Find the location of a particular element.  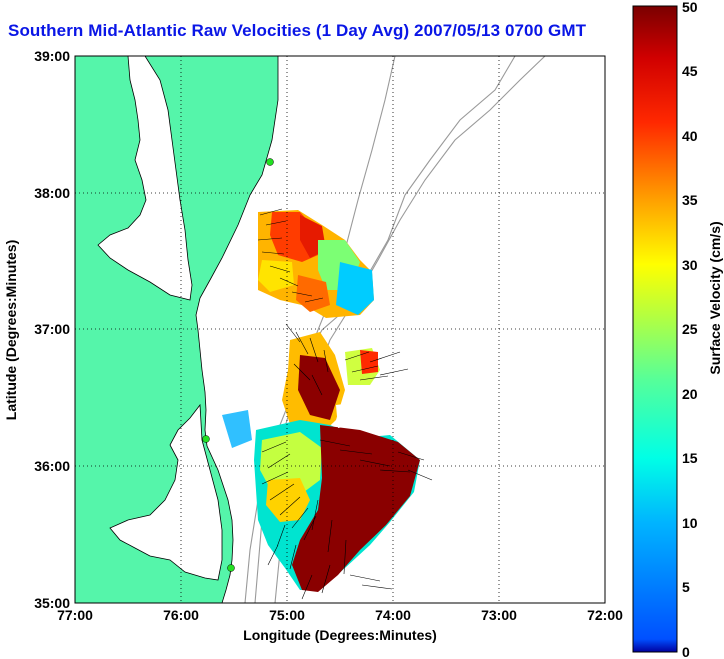

x-tick-label: 75:00 is located at coordinates (287, 615).